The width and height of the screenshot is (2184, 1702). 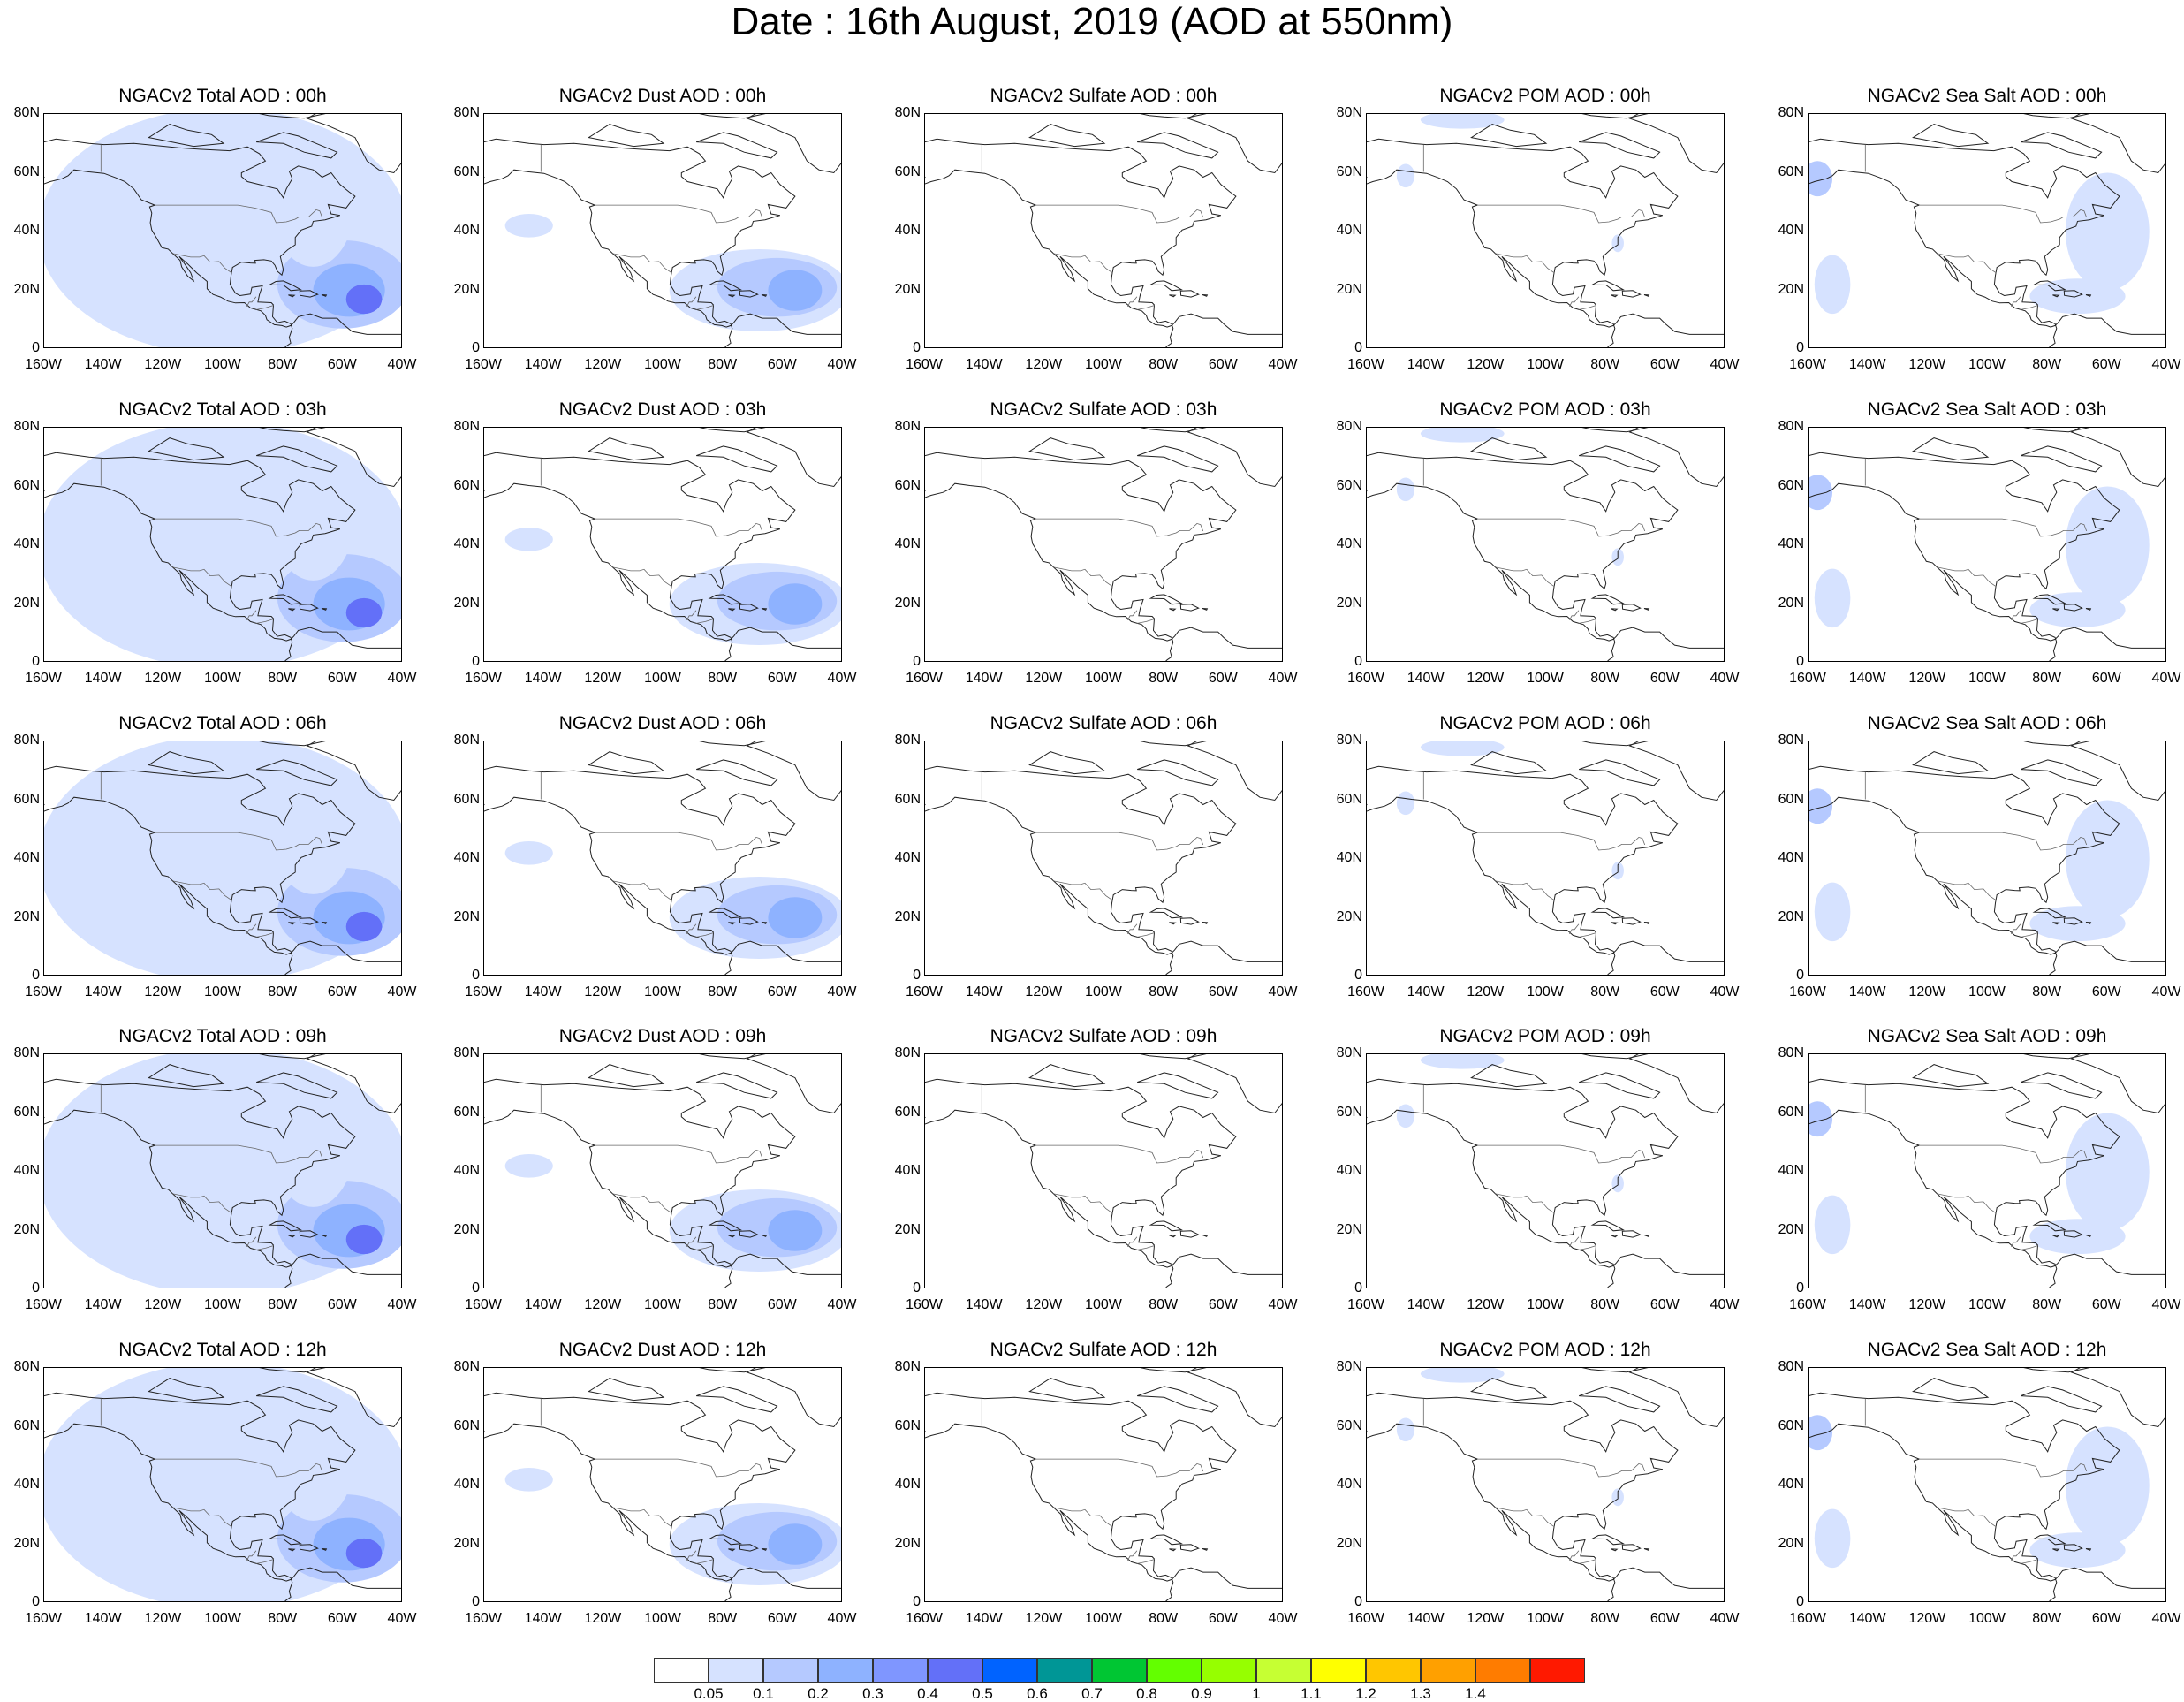 What do you see at coordinates (1987, 1350) in the screenshot?
I see `panel-title: NGACv2 Sea Salt AOD : 12h` at bounding box center [1987, 1350].